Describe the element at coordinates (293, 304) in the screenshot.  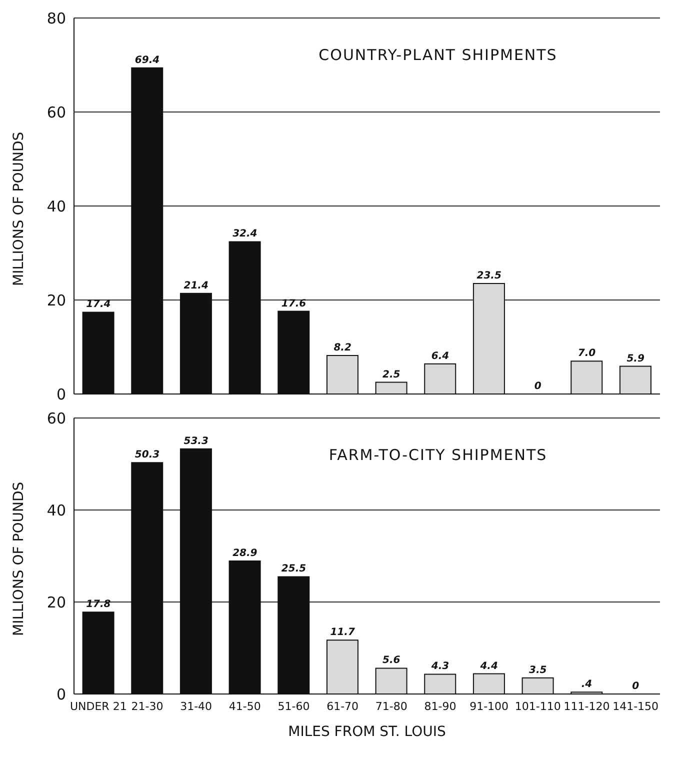
I see `data-label: 17.6` at that location.